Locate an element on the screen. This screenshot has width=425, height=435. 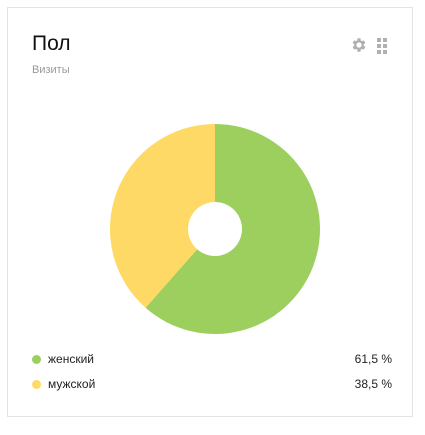
legend-label-female: женский is located at coordinates (71, 359).